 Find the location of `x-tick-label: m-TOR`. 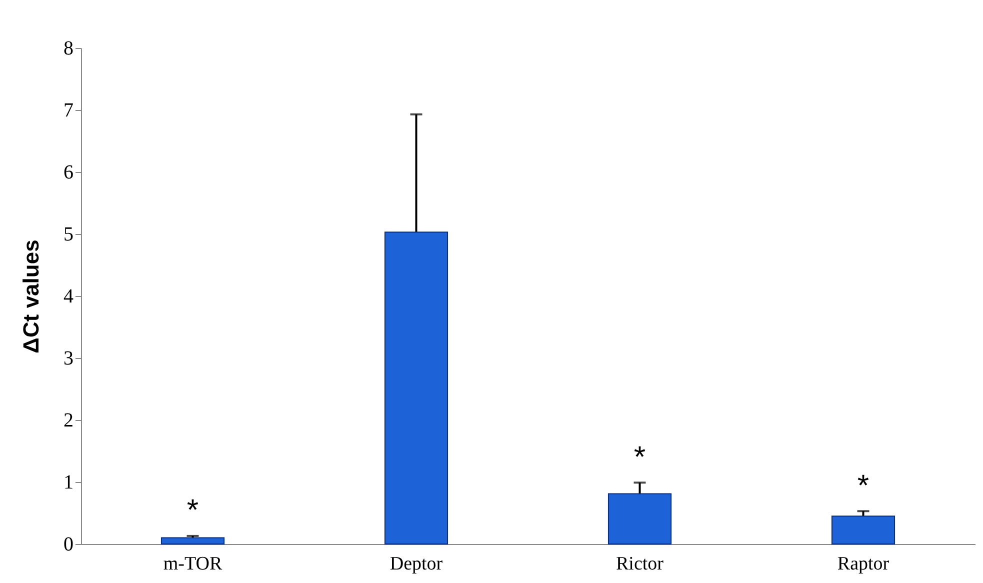

x-tick-label: m-TOR is located at coordinates (192, 564).